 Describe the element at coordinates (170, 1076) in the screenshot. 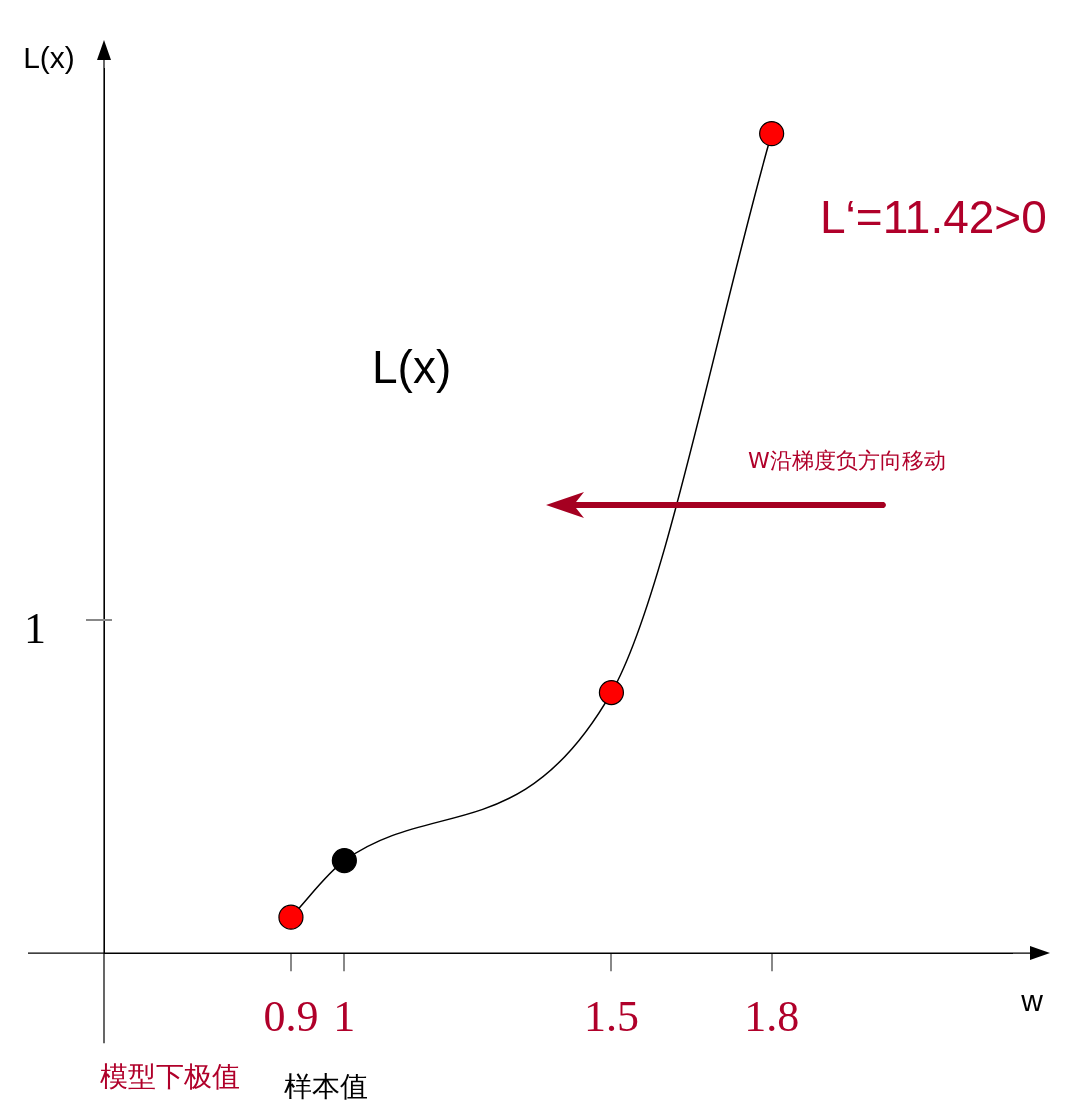

I see `text: 模型下极值` at that location.